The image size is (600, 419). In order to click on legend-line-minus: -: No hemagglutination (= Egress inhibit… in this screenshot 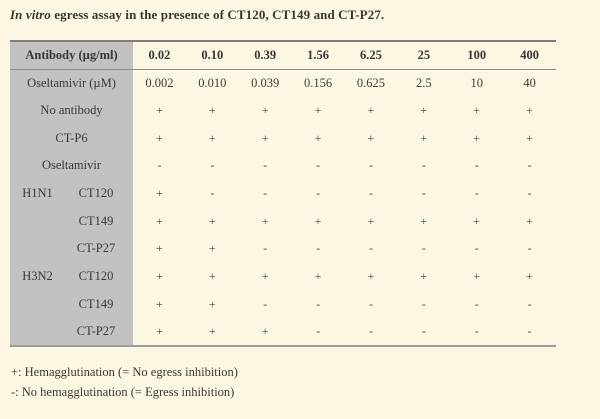, I will do `click(123, 392)`.